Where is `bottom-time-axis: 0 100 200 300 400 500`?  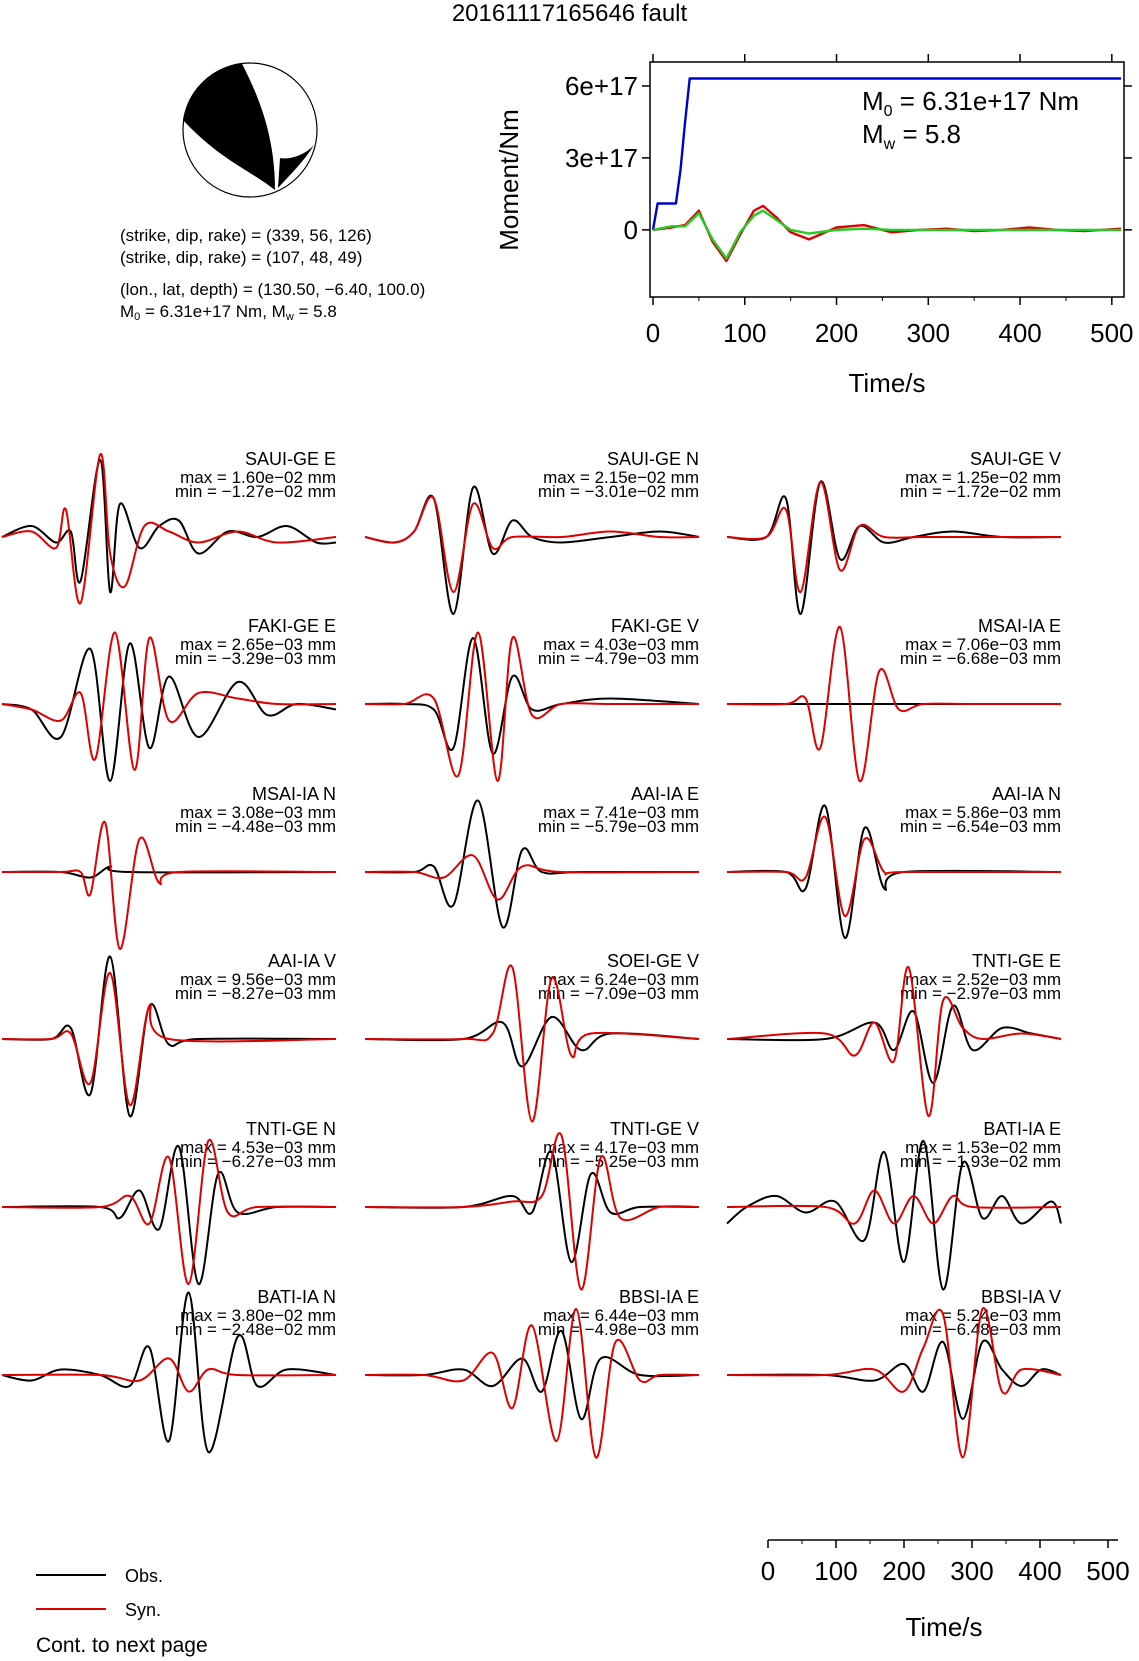 bottom-time-axis: 0 100 200 300 400 500 is located at coordinates (945, 1562).